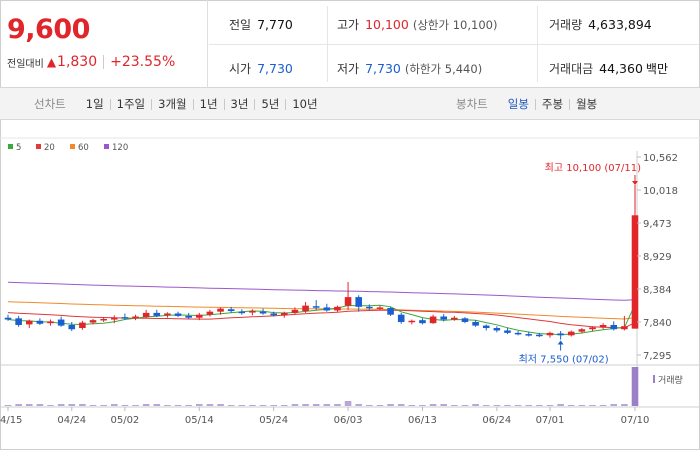  What do you see at coordinates (275, 24) in the screenshot?
I see `prev-close-value: 7,770` at bounding box center [275, 24].